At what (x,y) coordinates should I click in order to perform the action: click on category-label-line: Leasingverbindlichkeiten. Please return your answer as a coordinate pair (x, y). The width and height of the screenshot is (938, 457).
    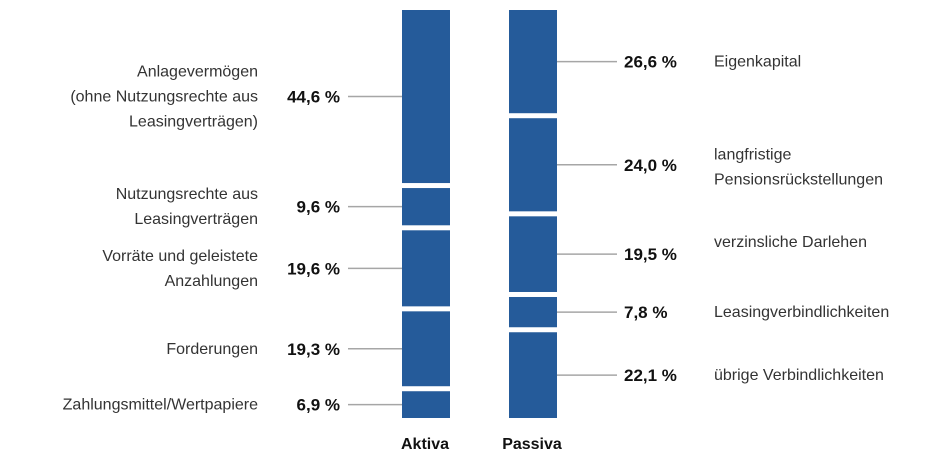
    Looking at the image, I should click on (801, 312).